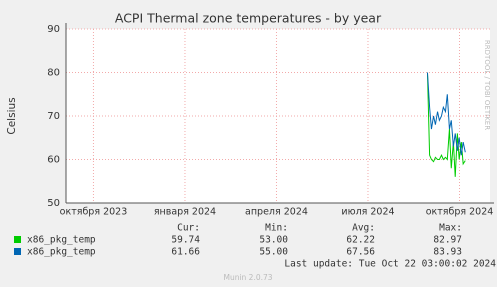 This screenshot has width=497, height=287. I want to click on chart-title: ACPI Thermal zone temperatures - by year, so click(248, 18).